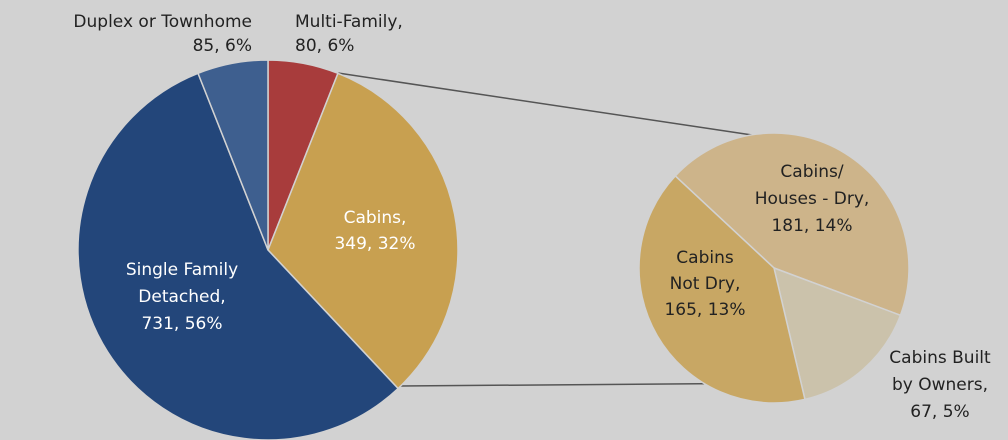  Describe the element at coordinates (162, 22) in the screenshot. I see `slice-label: Duplex or Townhome` at that location.